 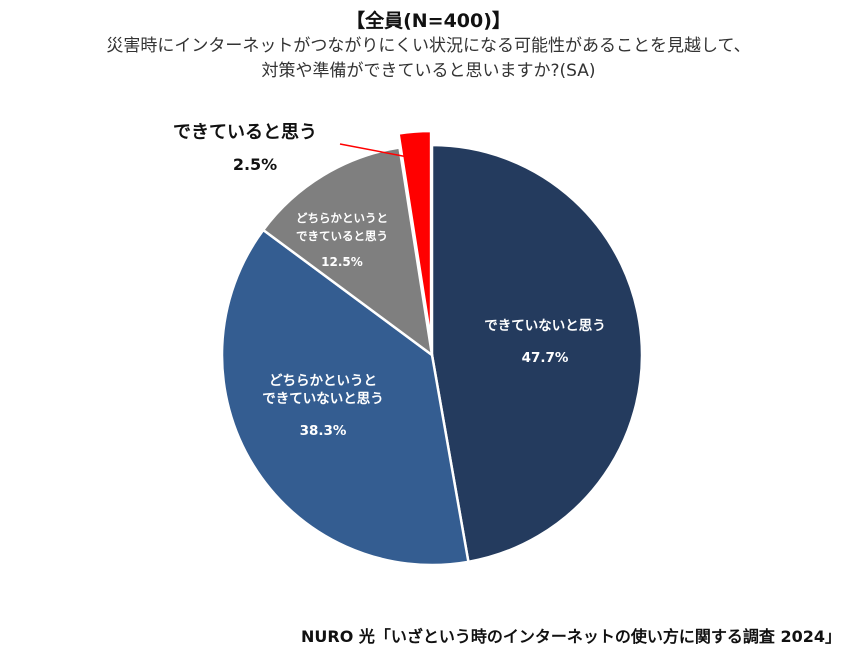 I want to click on slice-label-0: できていないと思う, so click(x=545, y=326).